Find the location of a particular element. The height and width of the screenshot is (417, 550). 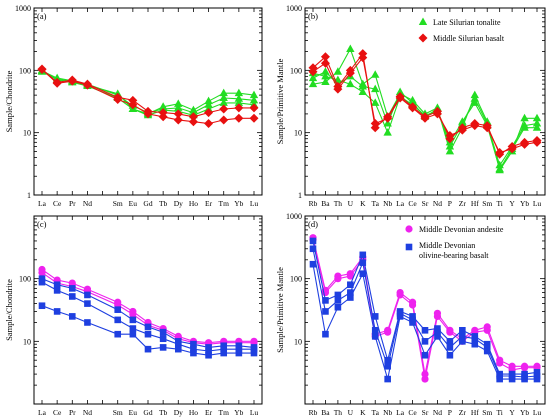

x-tick-label: Ti is located at coordinates (499, 203).